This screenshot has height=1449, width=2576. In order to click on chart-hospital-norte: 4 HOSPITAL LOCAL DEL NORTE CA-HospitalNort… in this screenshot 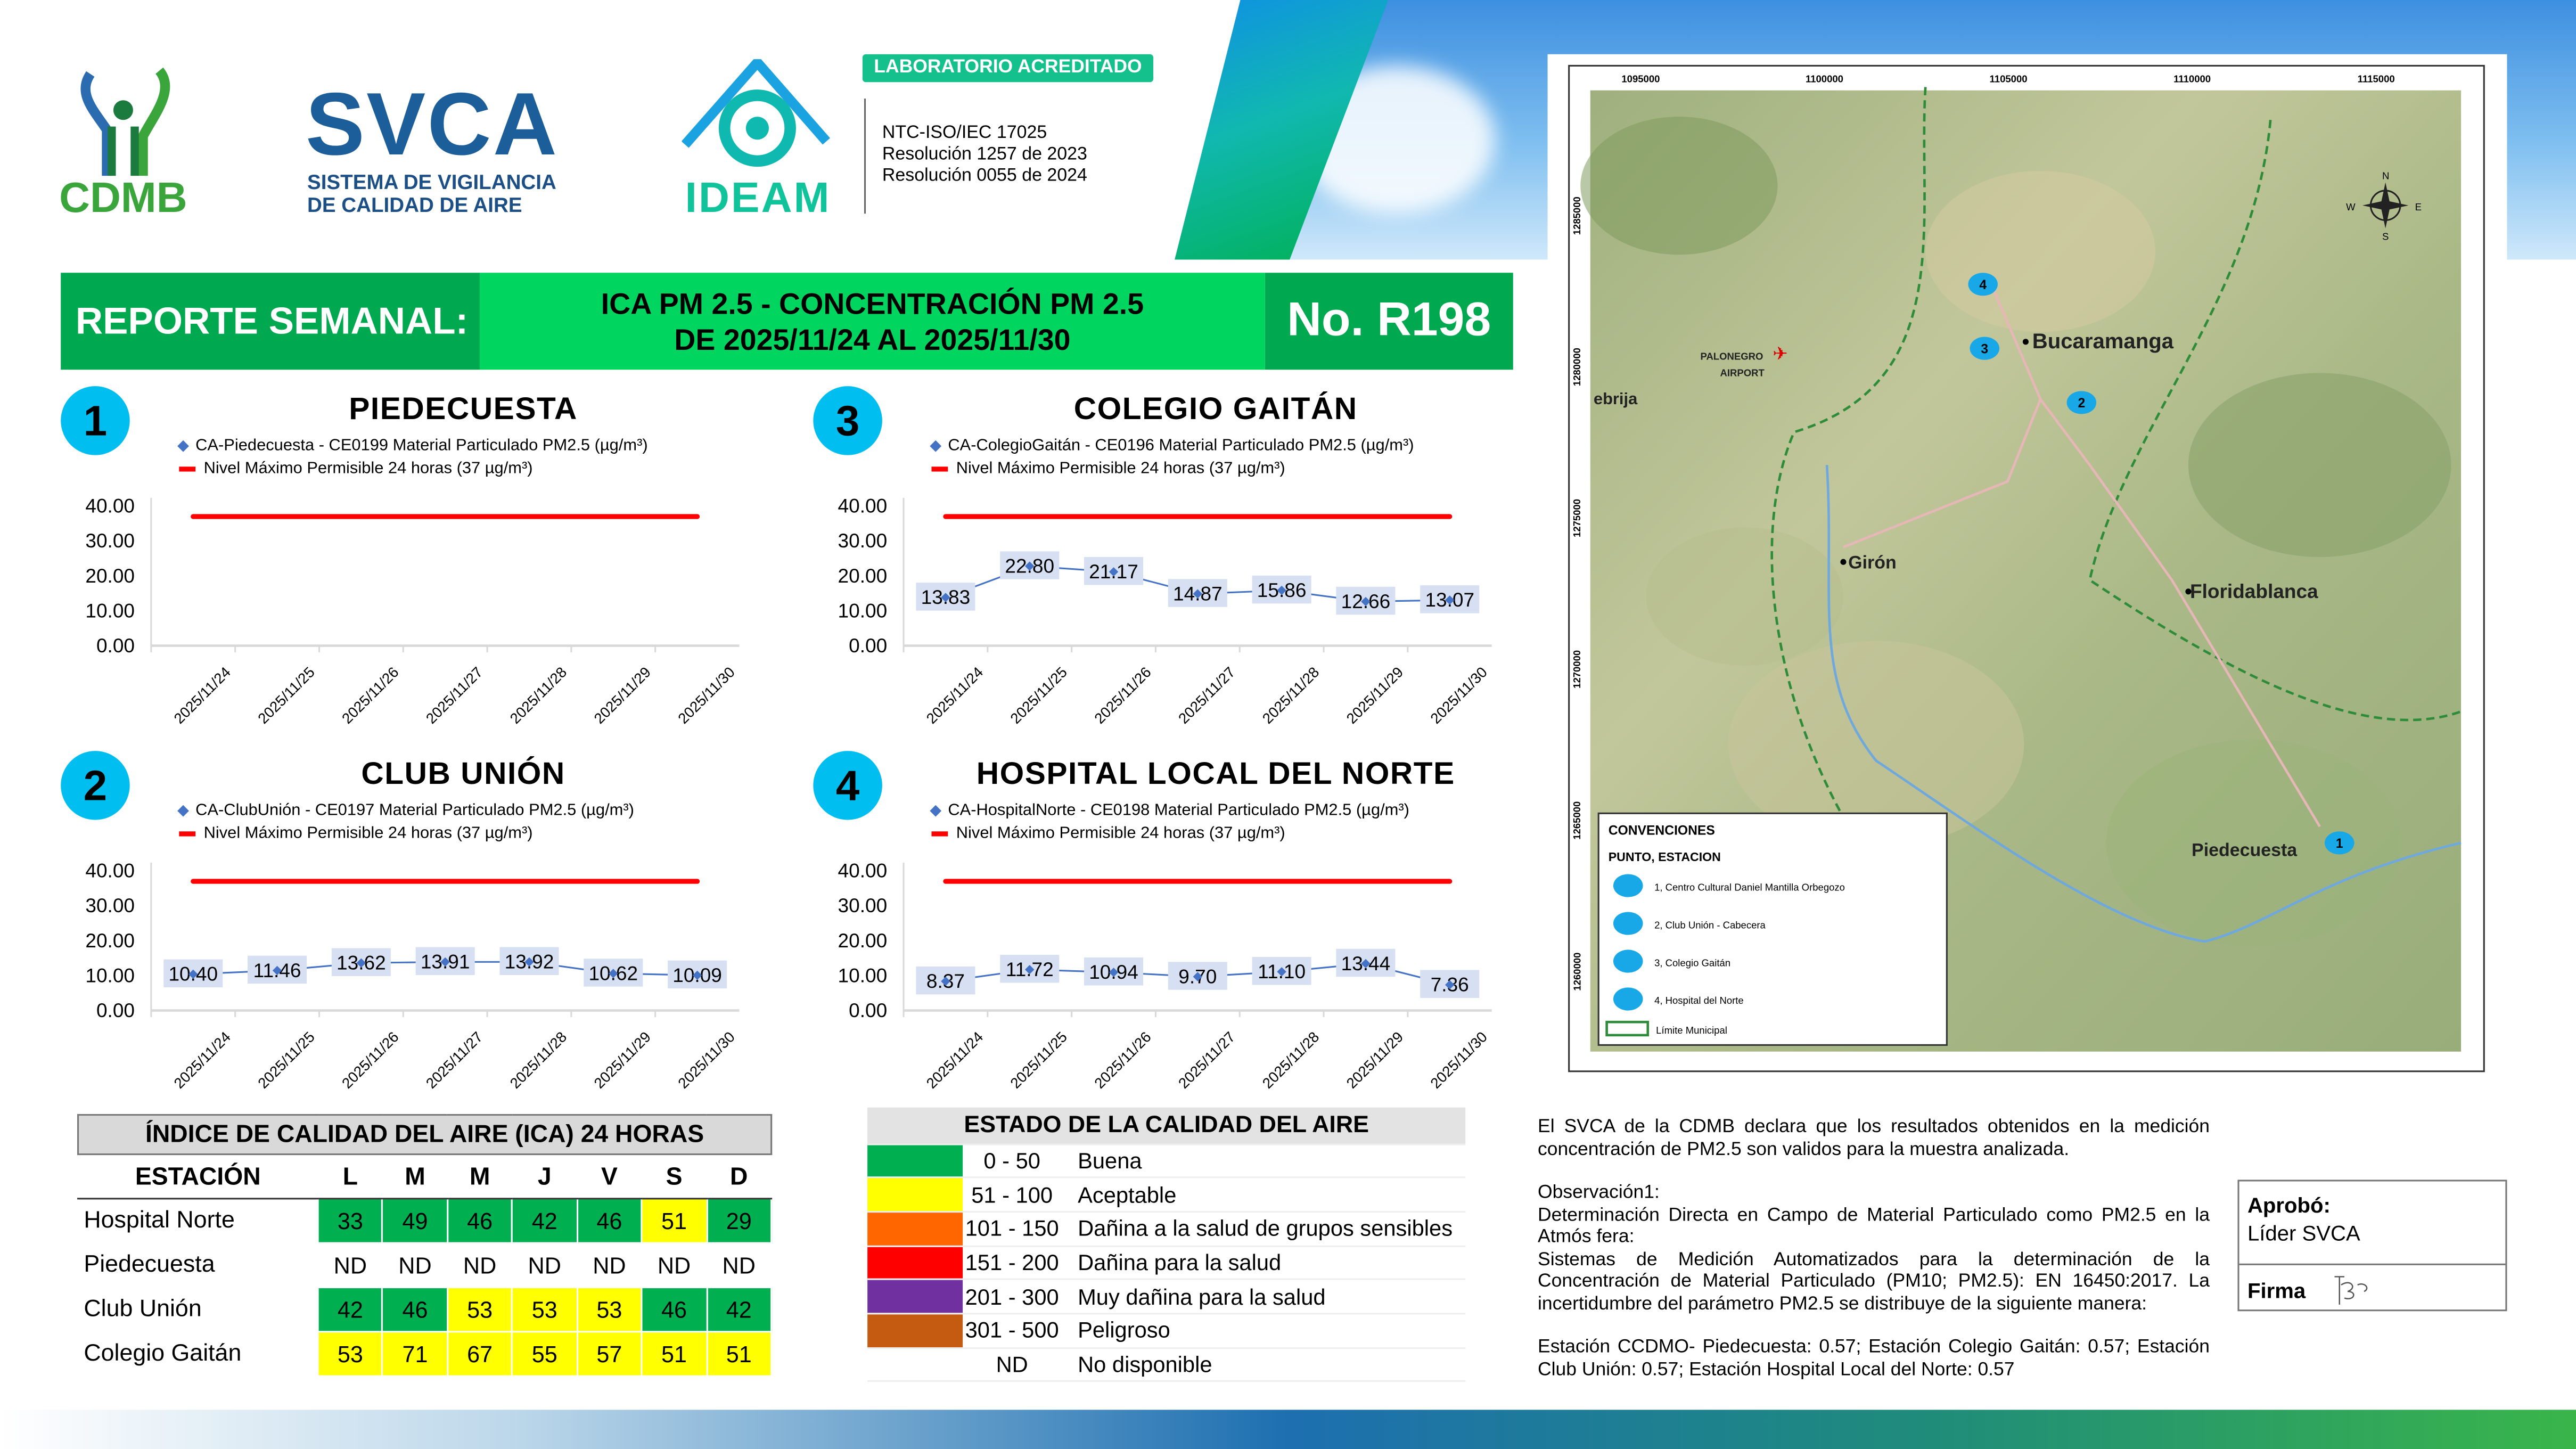, I will do `click(1166, 930)`.